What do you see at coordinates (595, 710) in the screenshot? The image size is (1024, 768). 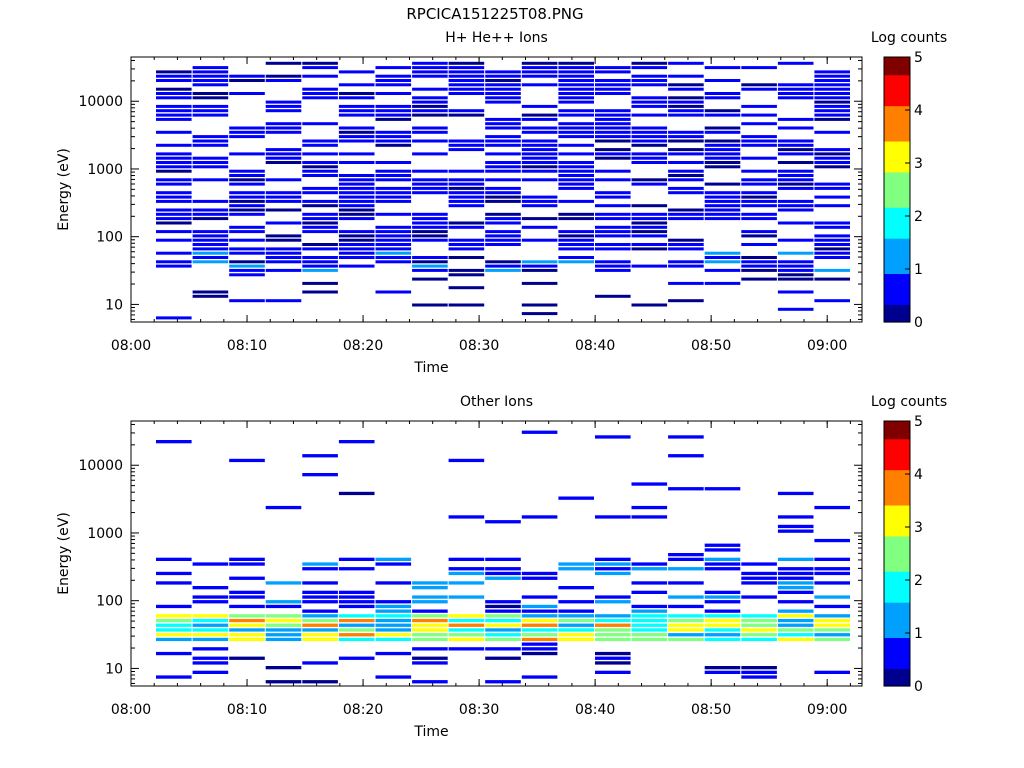 I see `x-tick-label: 08:40` at bounding box center [595, 710].